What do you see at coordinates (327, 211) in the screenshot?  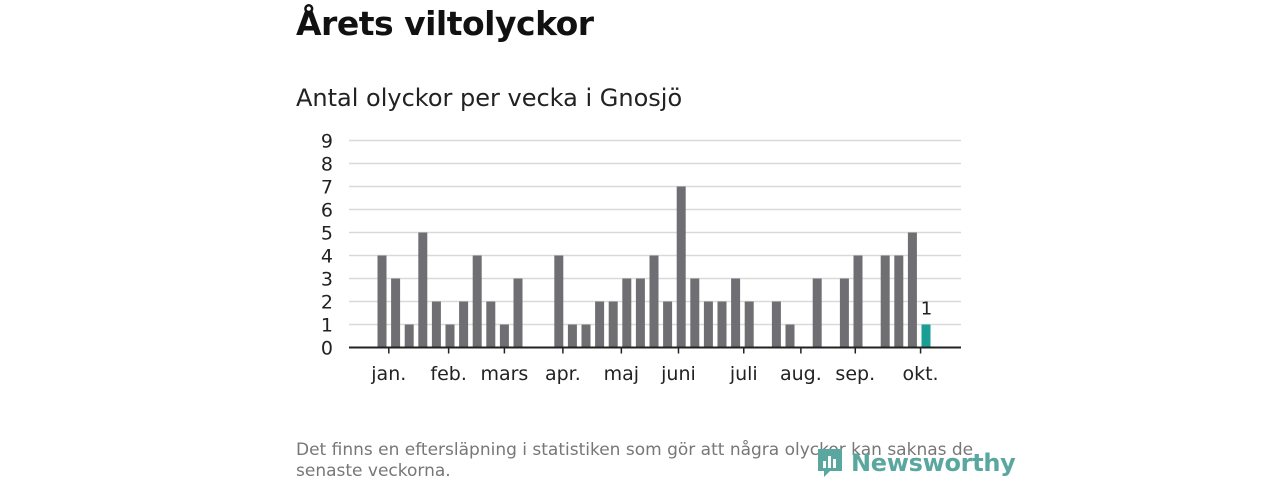 I see `y-tick-label: 6` at bounding box center [327, 211].